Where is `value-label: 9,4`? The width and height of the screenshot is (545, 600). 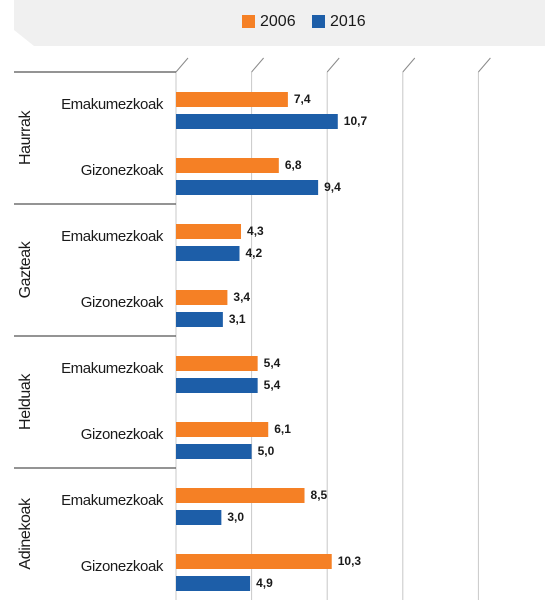
value-label: 9,4 is located at coordinates (332, 187).